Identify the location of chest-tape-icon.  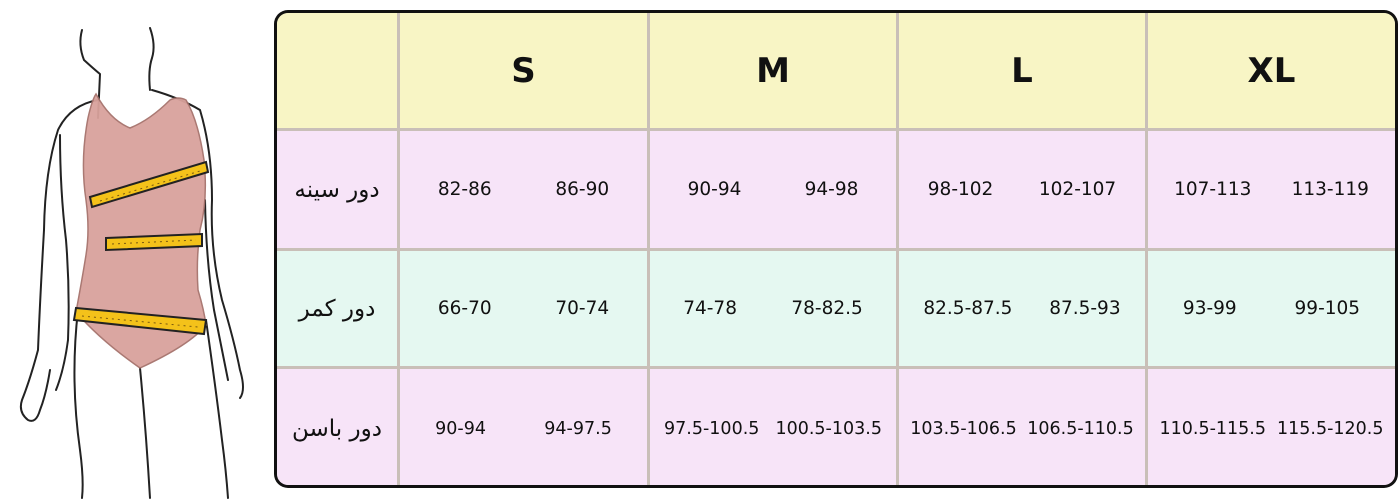
(149, 184).